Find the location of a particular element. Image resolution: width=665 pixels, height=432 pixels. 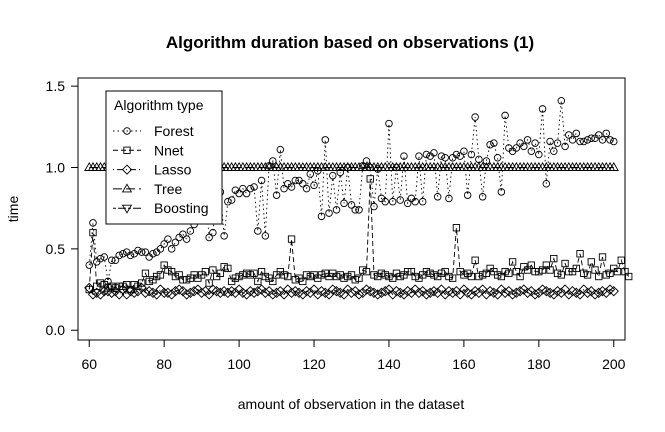

legend-entry-boosting: Boosting is located at coordinates (160, 208).